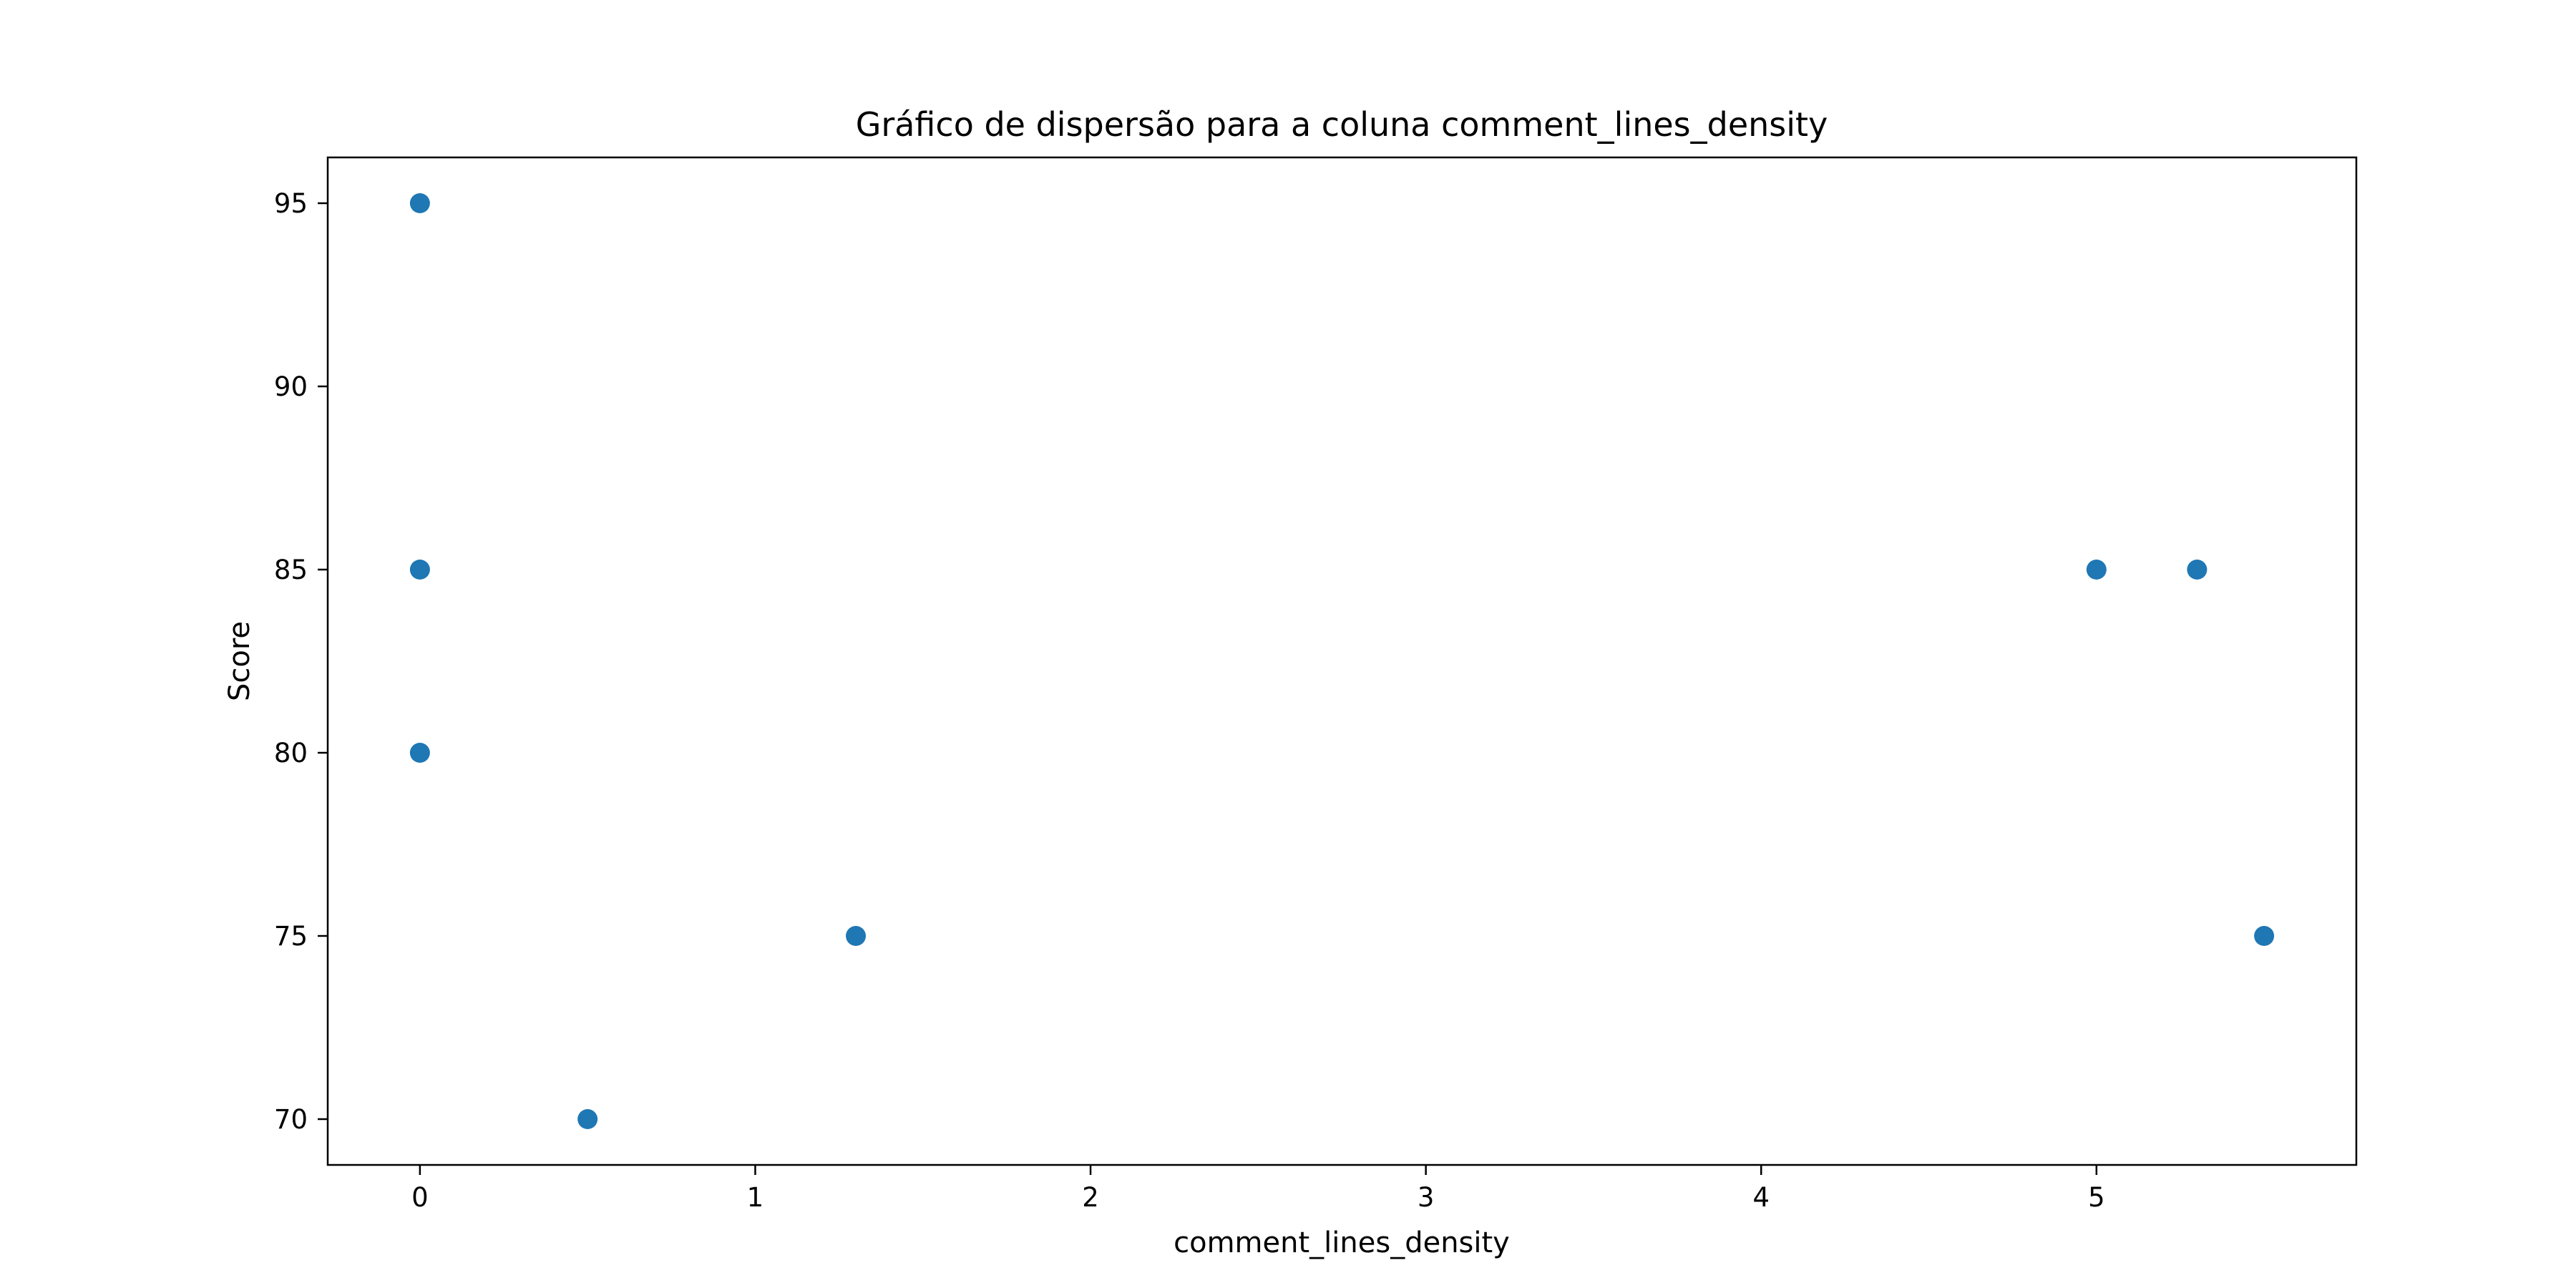  I want to click on x-axis-label: comment_lines_density, so click(1342, 1242).